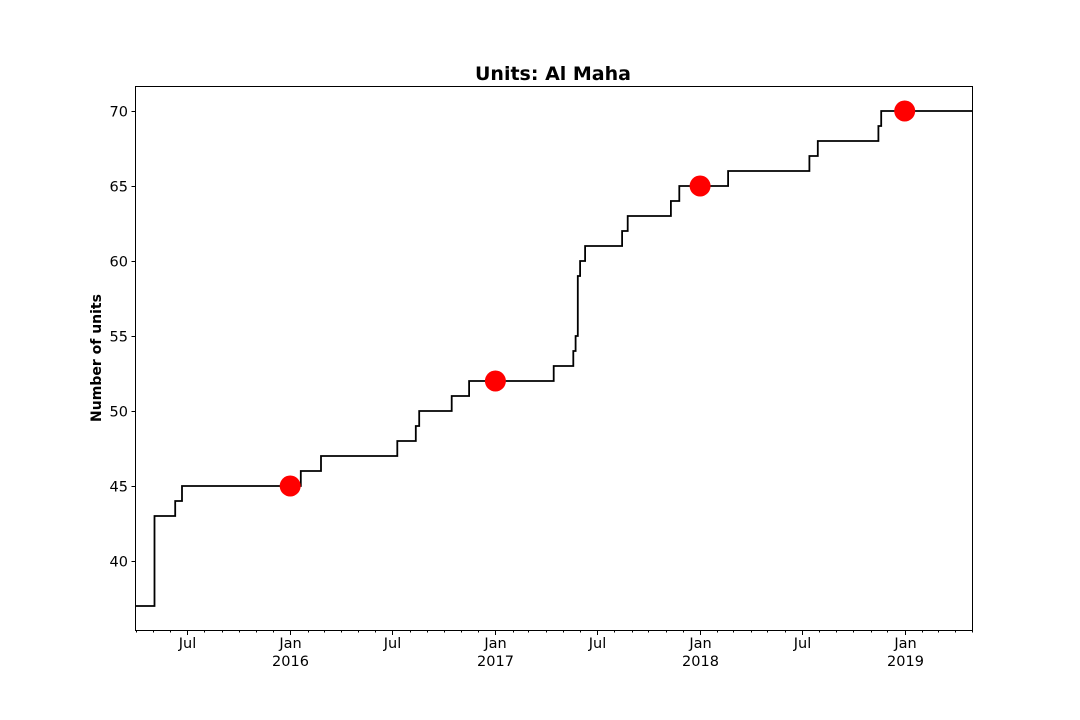 The image size is (1080, 720). Describe the element at coordinates (554, 650) in the screenshot. I see `x-axis: Jul Jan 2016 Jul Jan 2017 Jul Jan 2018 Jul Jan 2019` at that location.